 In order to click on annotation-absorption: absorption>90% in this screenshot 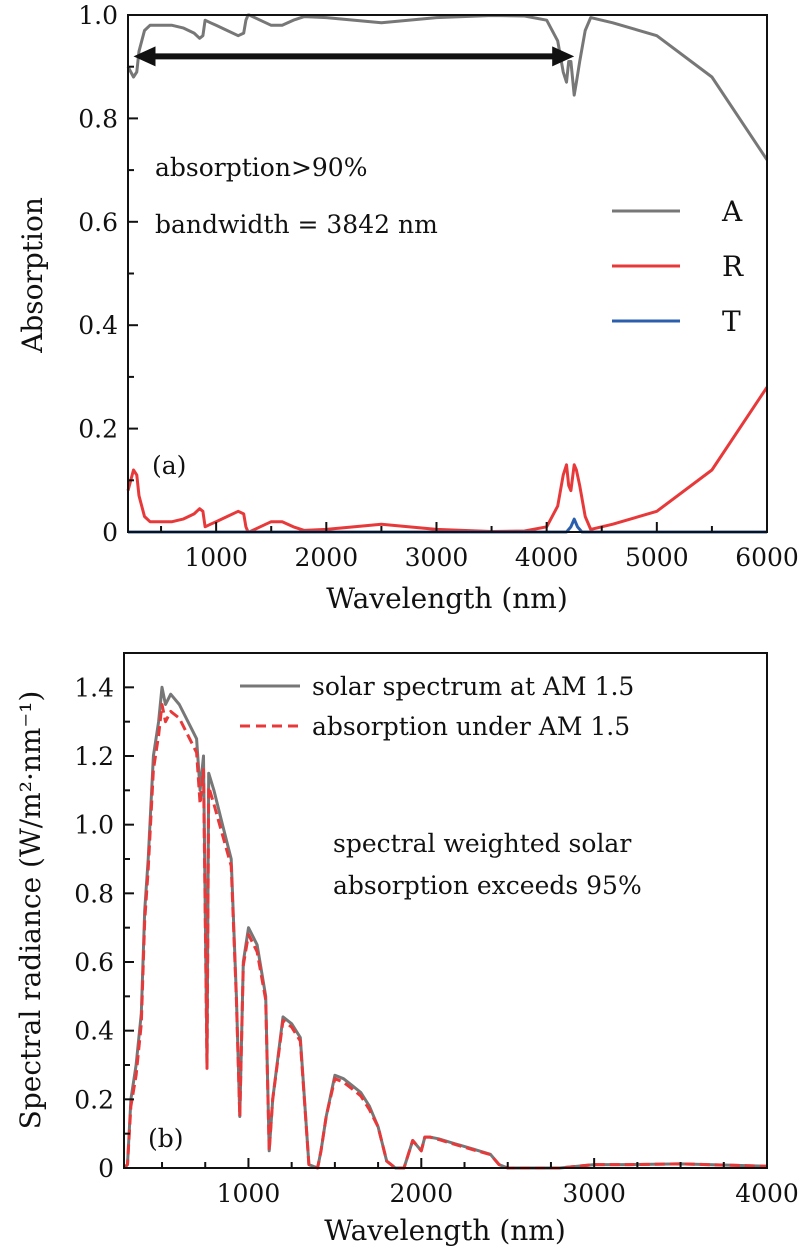, I will do `click(261, 167)`.